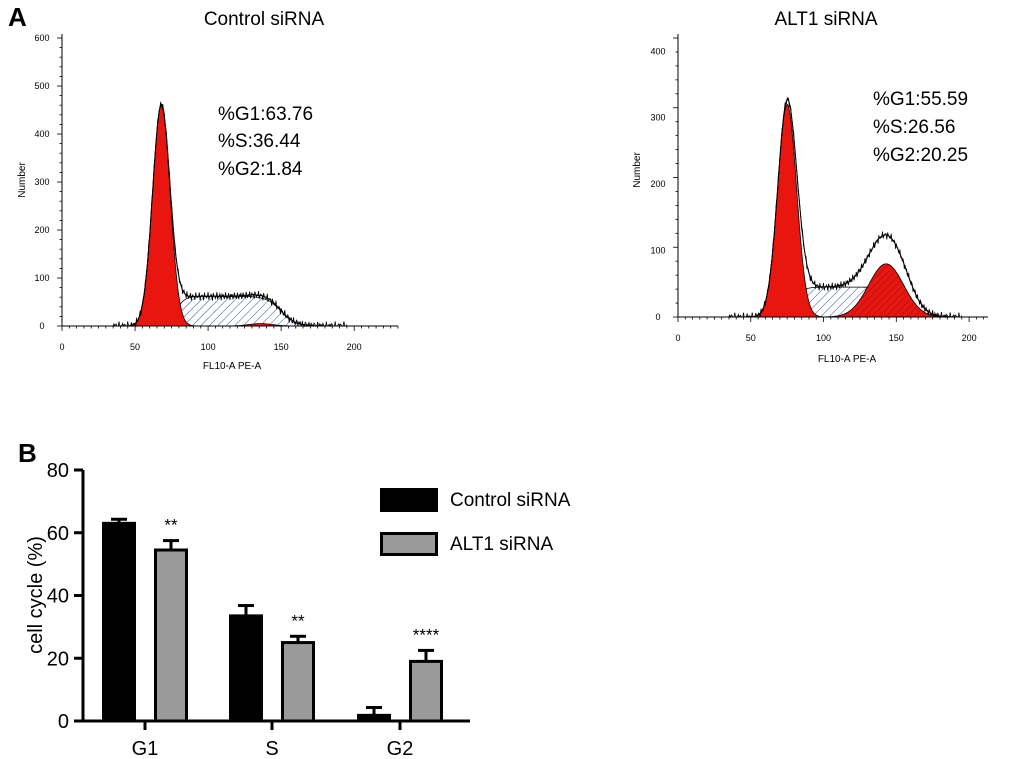  Describe the element at coordinates (27, 453) in the screenshot. I see `panel-label-b: B` at that location.